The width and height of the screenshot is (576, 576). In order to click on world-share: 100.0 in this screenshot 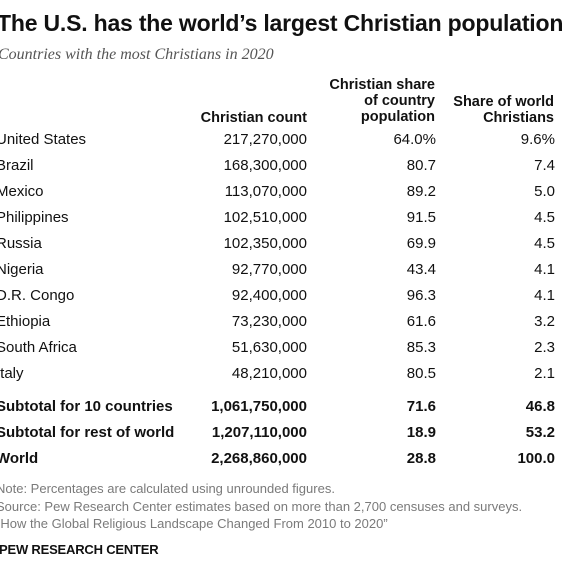, I will do `click(536, 458)`.